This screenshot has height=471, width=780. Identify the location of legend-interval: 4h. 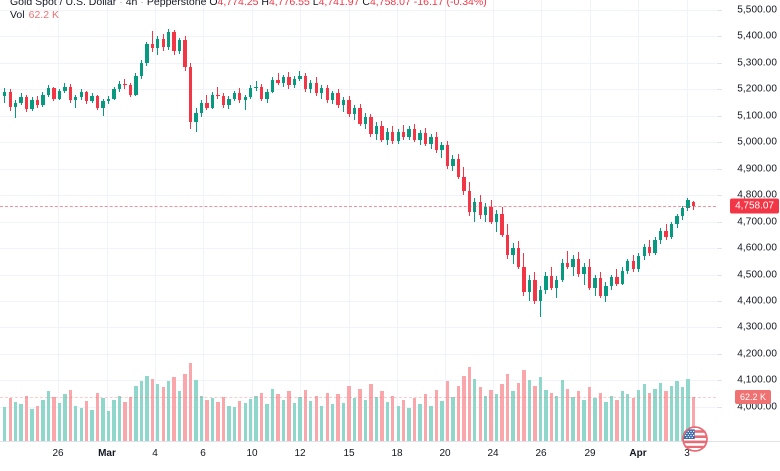
(131, 4).